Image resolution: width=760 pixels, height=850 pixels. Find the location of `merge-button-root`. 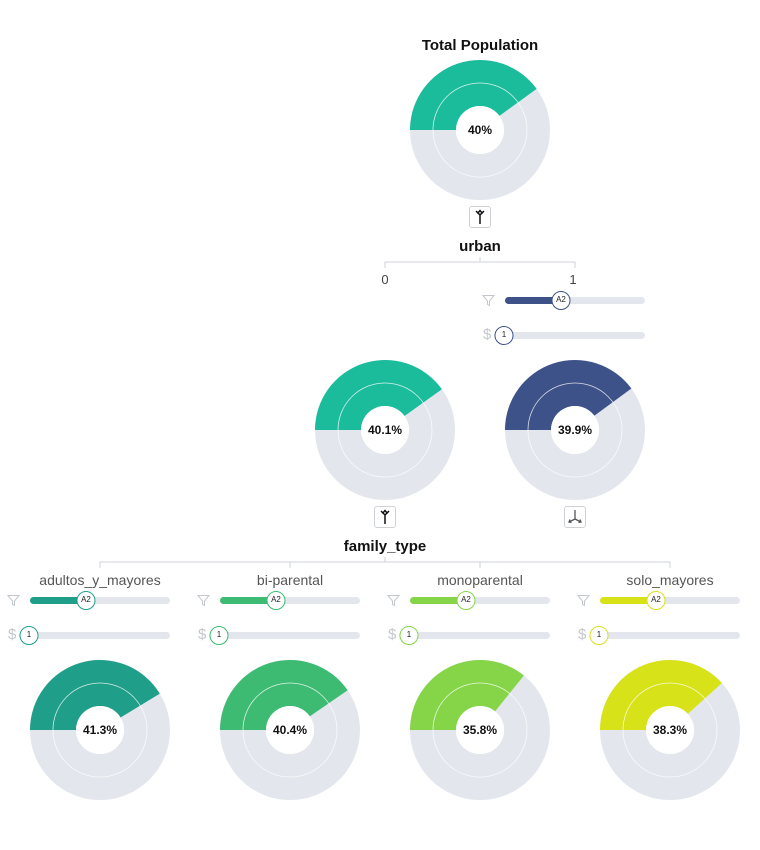

merge-button-root is located at coordinates (480, 217).